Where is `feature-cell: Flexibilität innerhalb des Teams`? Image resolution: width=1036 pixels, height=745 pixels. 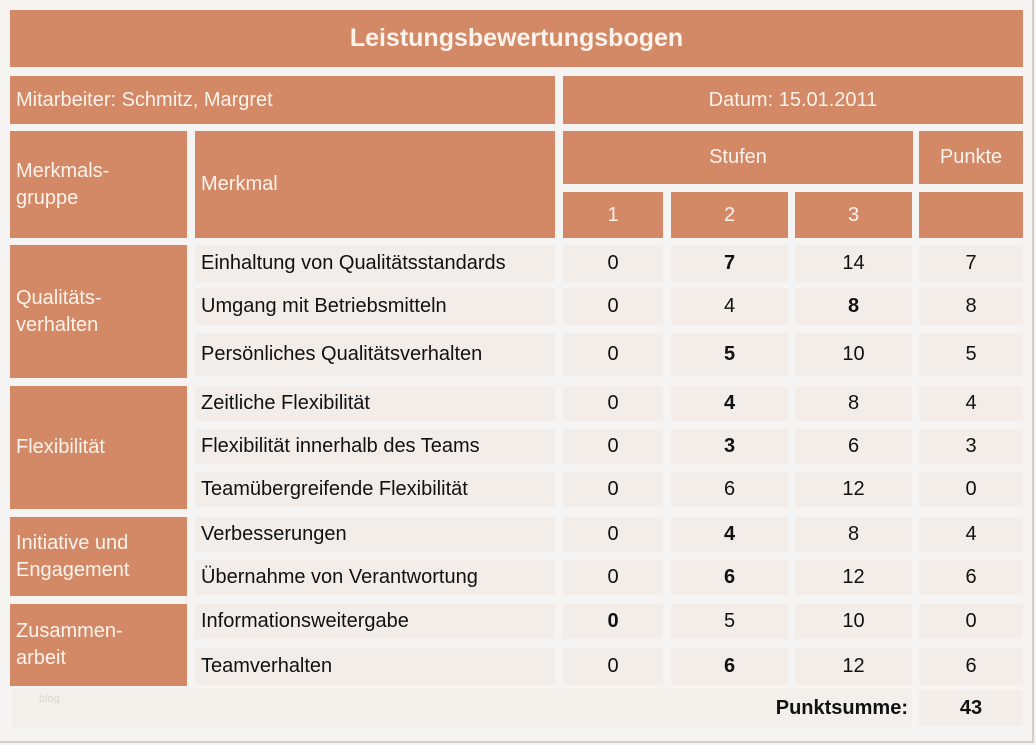
feature-cell: Flexibilität innerhalb des Teams is located at coordinates (375, 446).